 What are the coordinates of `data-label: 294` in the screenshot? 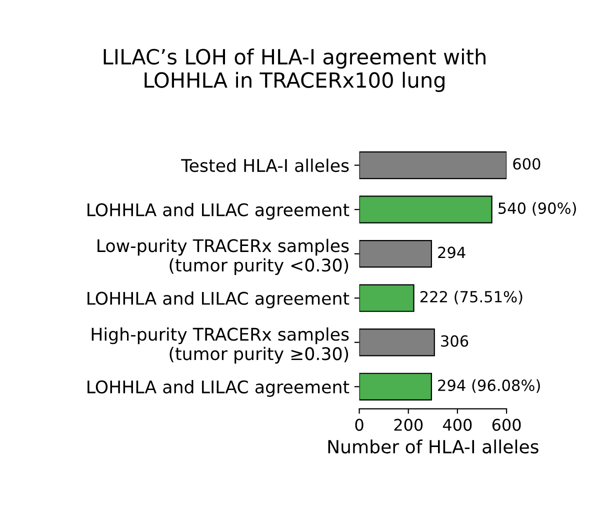 It's located at (452, 252).